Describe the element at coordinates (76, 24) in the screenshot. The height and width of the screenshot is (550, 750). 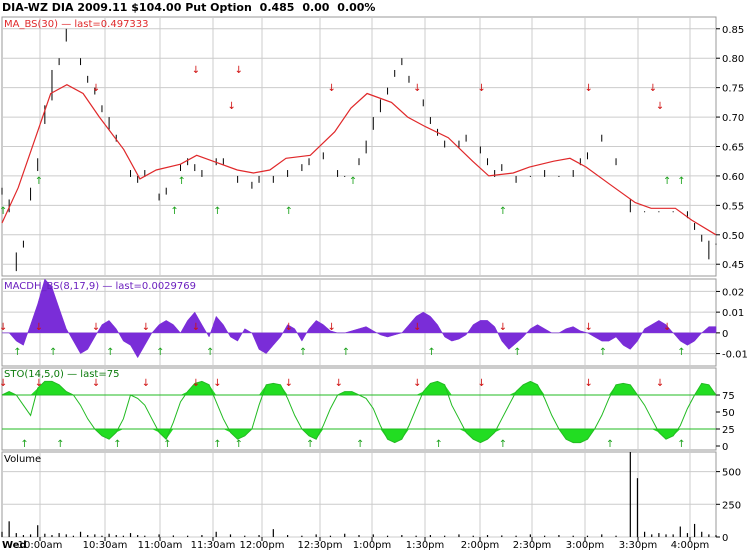
I see `ma-label: MA_BS(30) — last=0.497333` at that location.